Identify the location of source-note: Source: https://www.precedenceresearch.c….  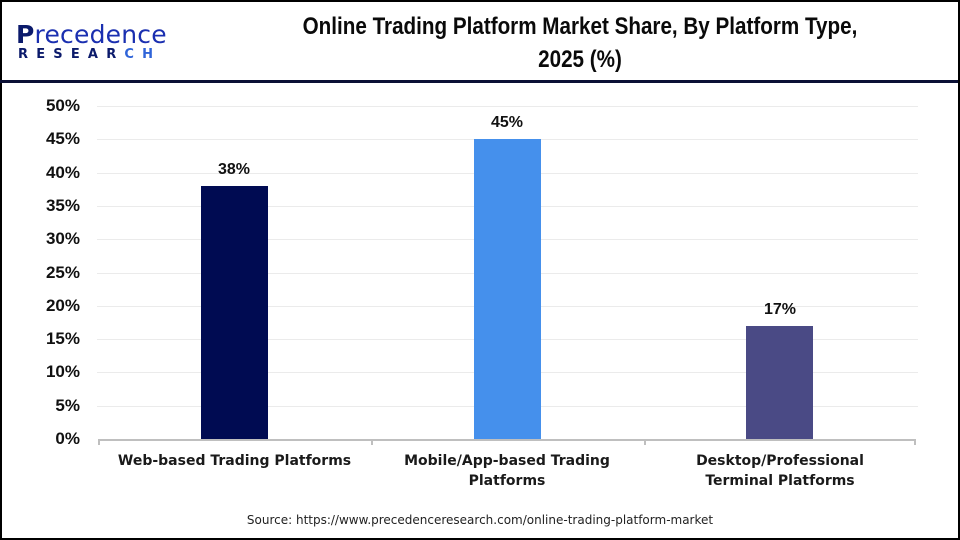
(480, 520).